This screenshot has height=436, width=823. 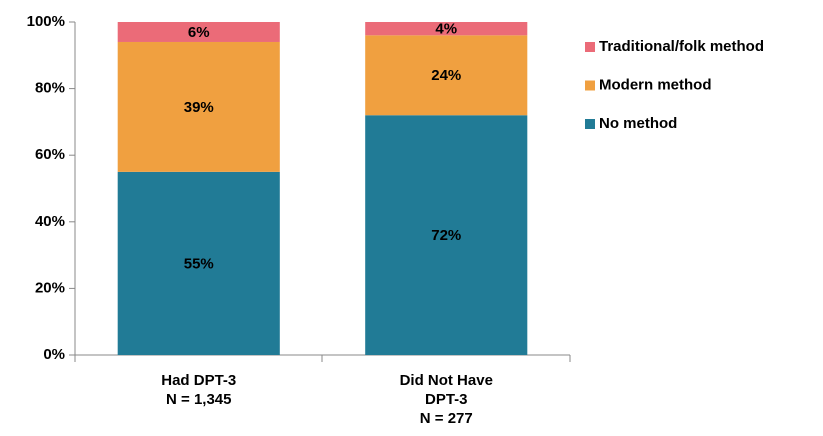 I want to click on value-label: 4%, so click(x=446, y=29).